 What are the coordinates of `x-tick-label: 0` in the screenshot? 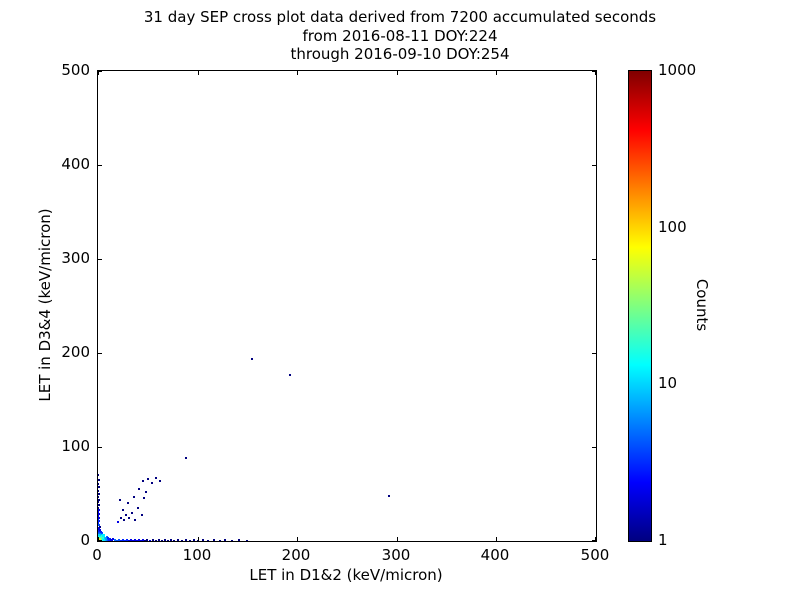 It's located at (97, 555).